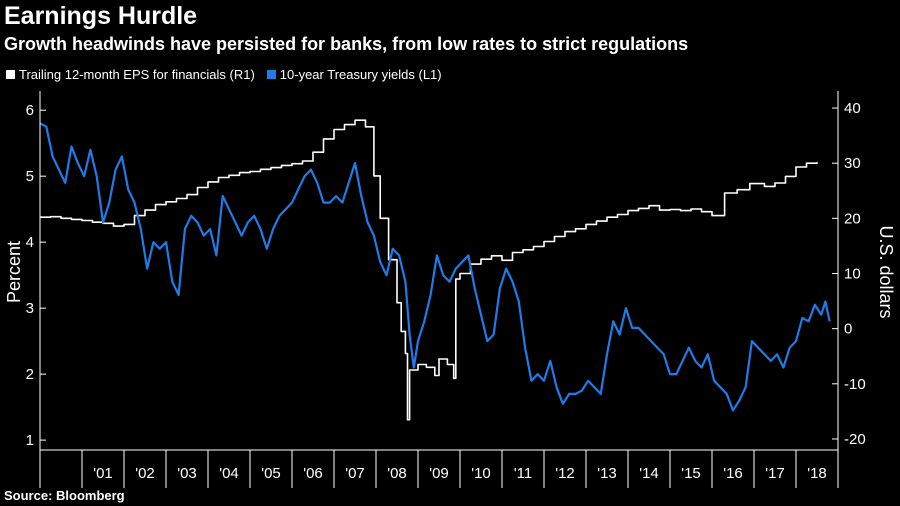 The image size is (900, 506). Describe the element at coordinates (397, 473) in the screenshot. I see `x-tick-label: '08` at that location.